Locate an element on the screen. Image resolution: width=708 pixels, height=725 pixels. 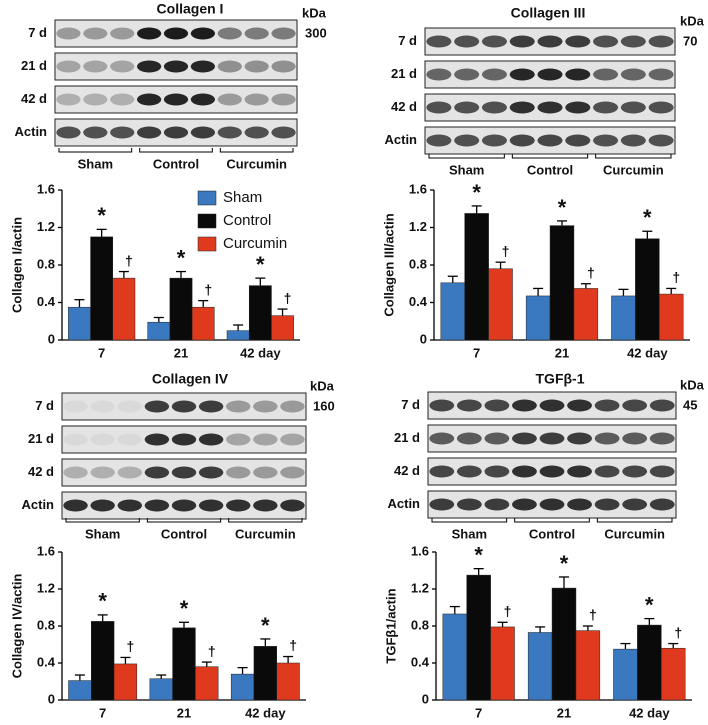
blot-title: TGFβ-1 is located at coordinates (560, 379).